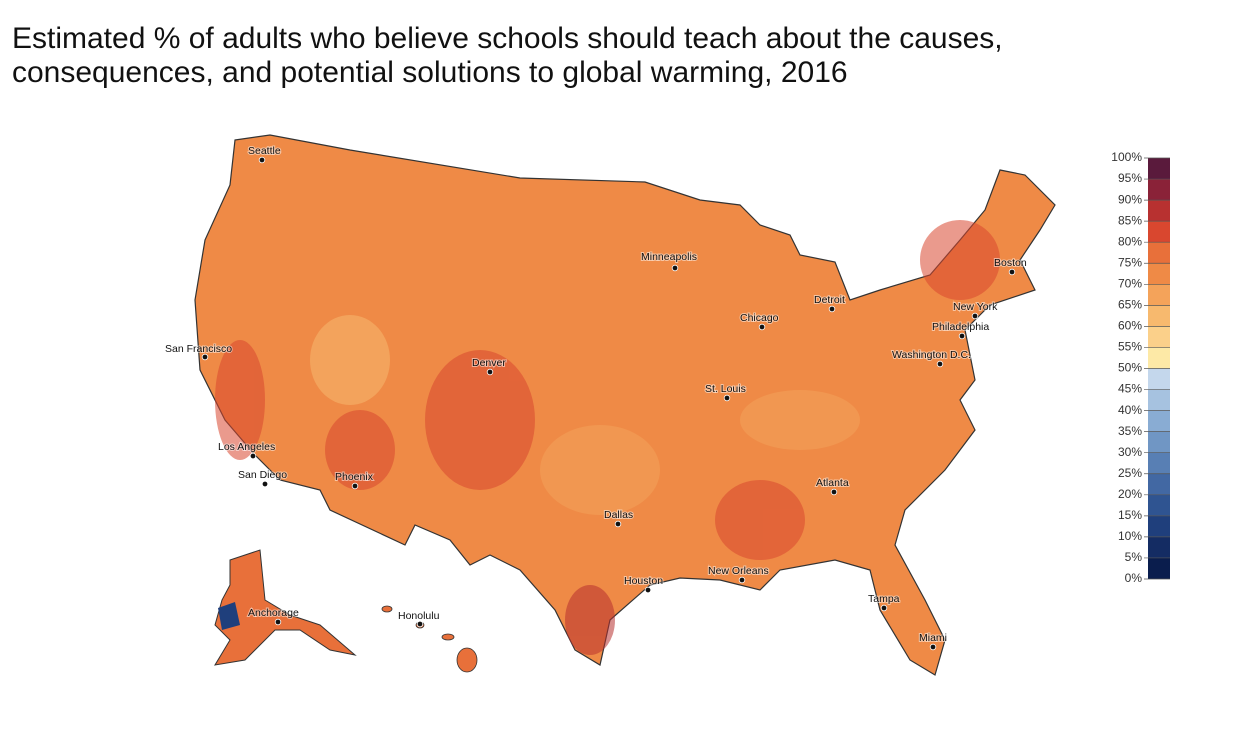 This screenshot has width=1244, height=754. What do you see at coordinates (262, 475) in the screenshot?
I see `city-label: San Diego` at bounding box center [262, 475].